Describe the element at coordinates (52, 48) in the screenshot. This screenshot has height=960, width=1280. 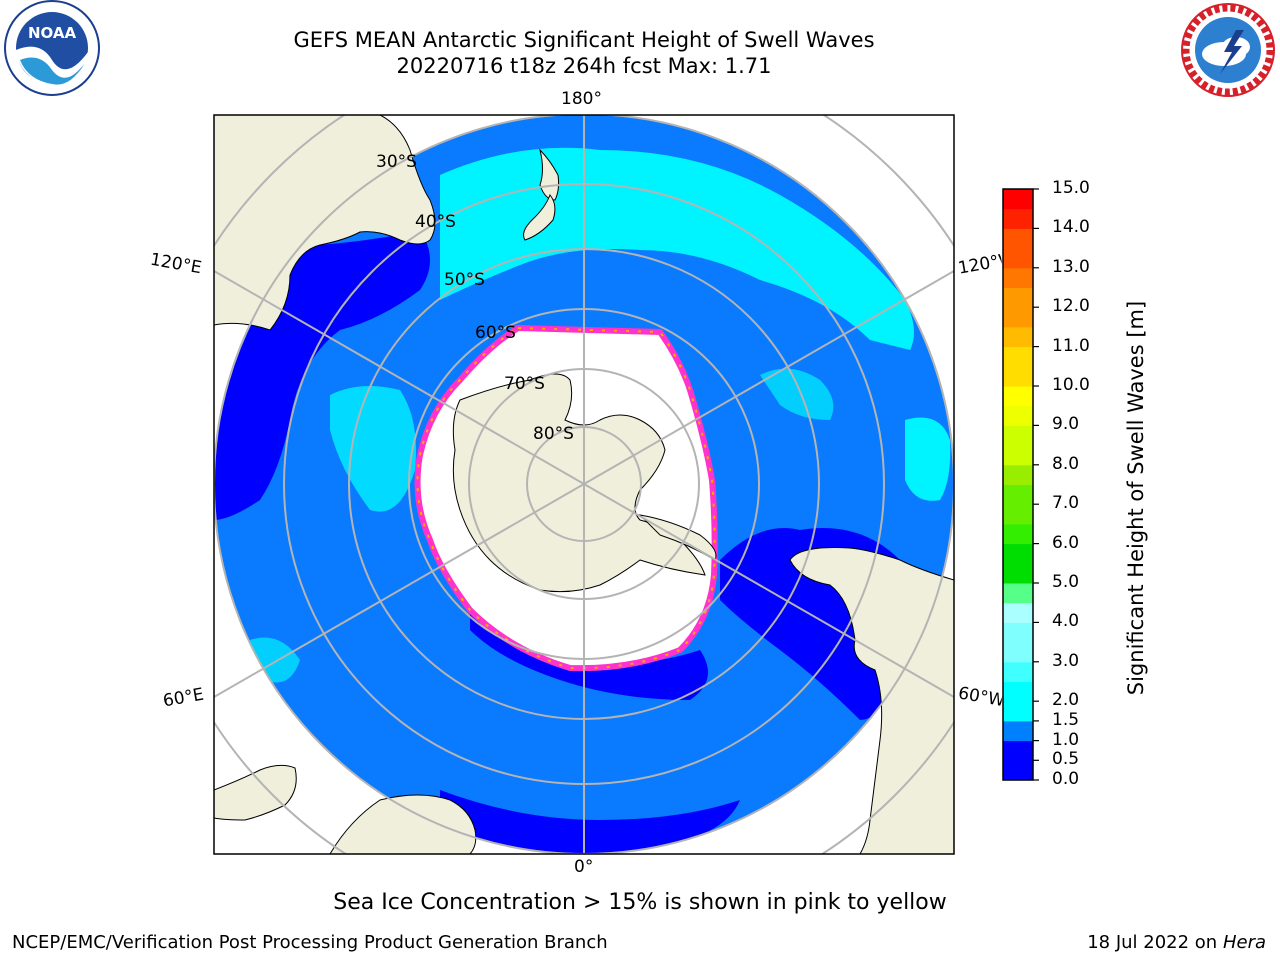
I see `noaa-logo: NOAA` at that location.